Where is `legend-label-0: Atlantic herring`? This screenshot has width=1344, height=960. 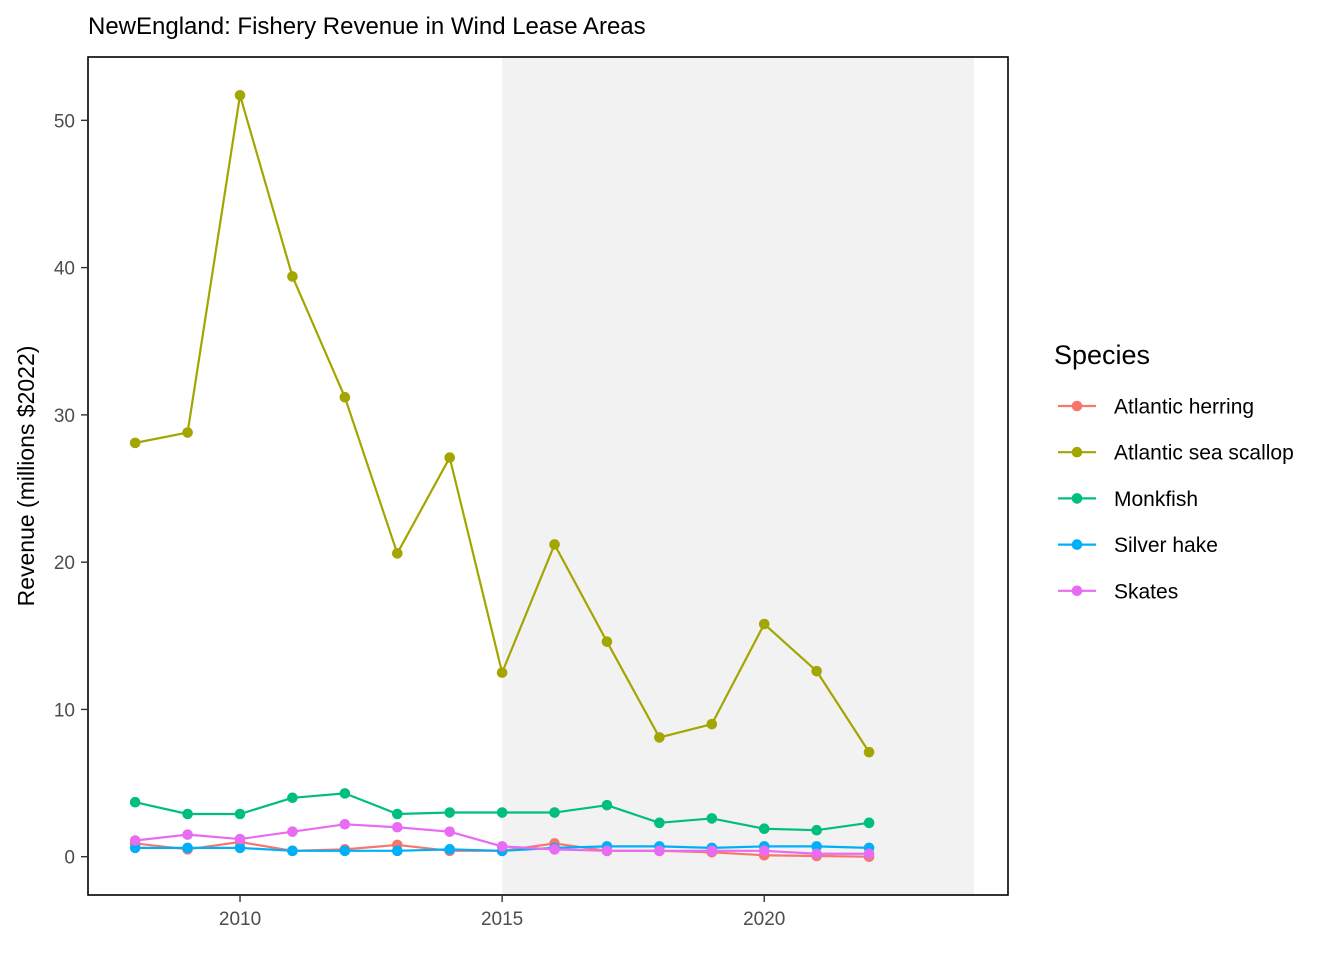 legend-label-0: Atlantic herring is located at coordinates (1184, 407).